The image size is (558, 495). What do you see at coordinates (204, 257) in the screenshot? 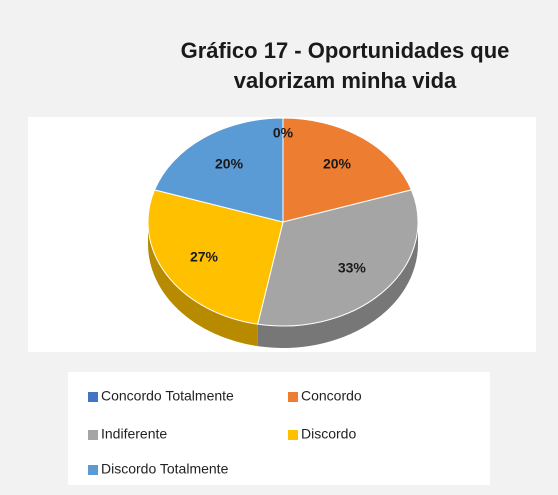
I see `data-label: 27%` at bounding box center [204, 257].